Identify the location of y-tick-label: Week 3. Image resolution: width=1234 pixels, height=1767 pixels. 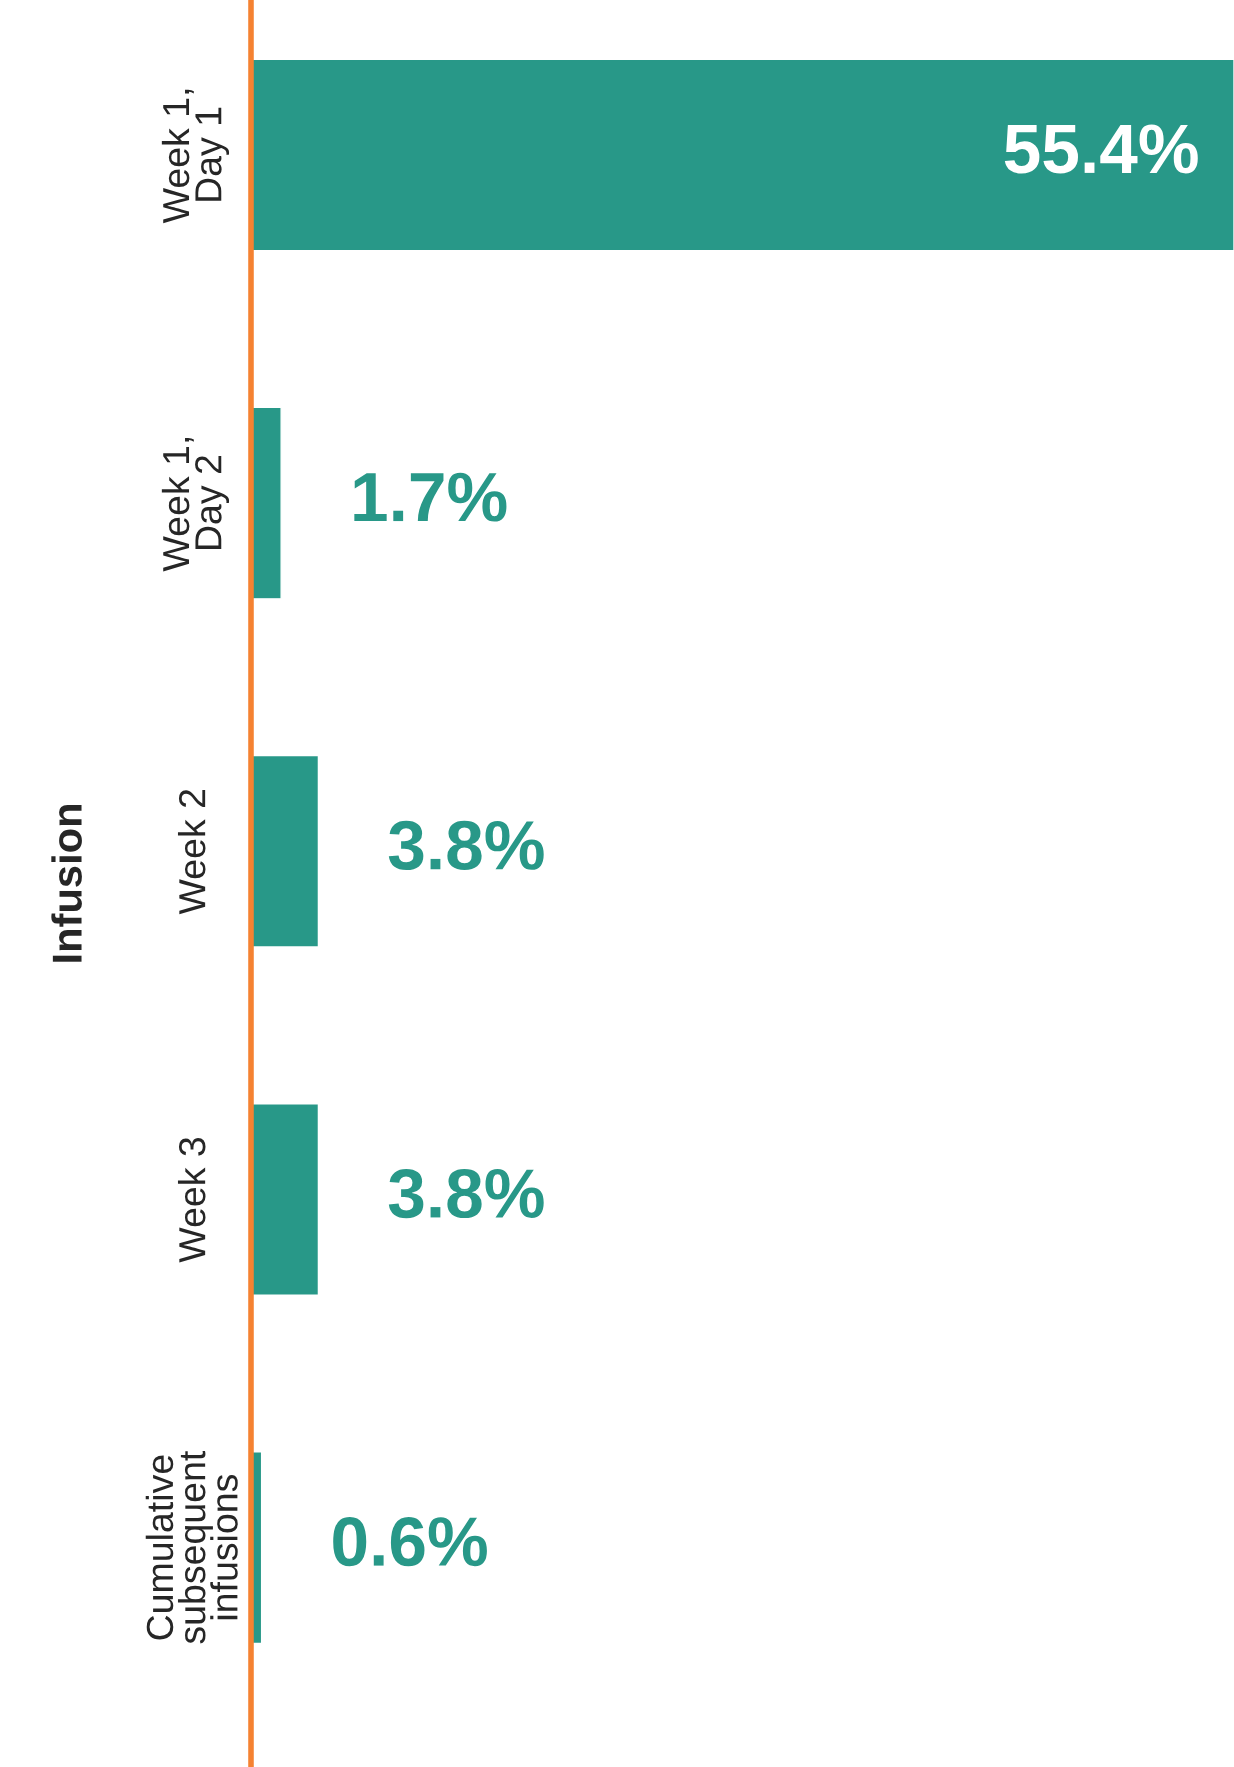
(191, 1200).